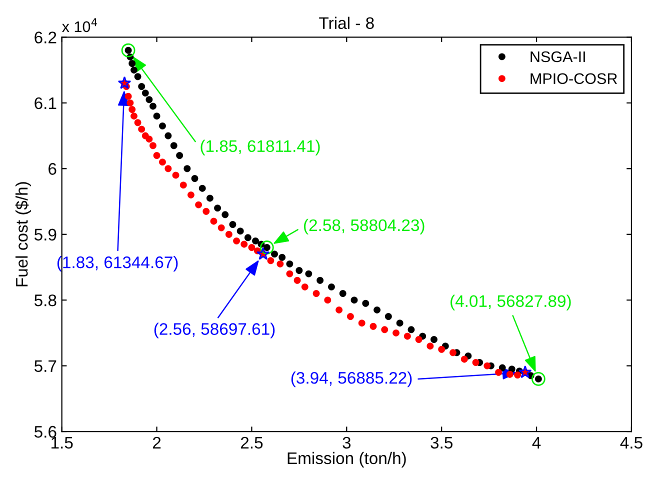  What do you see at coordinates (45, 38) in the screenshot?
I see `y-tick-label: 6.2` at bounding box center [45, 38].